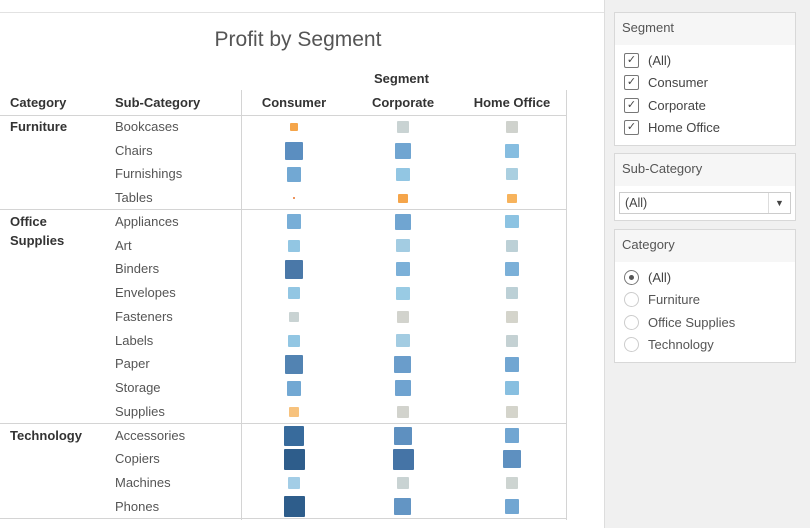 Image resolution: width=810 pixels, height=528 pixels. What do you see at coordinates (660, 60) in the screenshot?
I see `segment-option-label: (All)` at bounding box center [660, 60].